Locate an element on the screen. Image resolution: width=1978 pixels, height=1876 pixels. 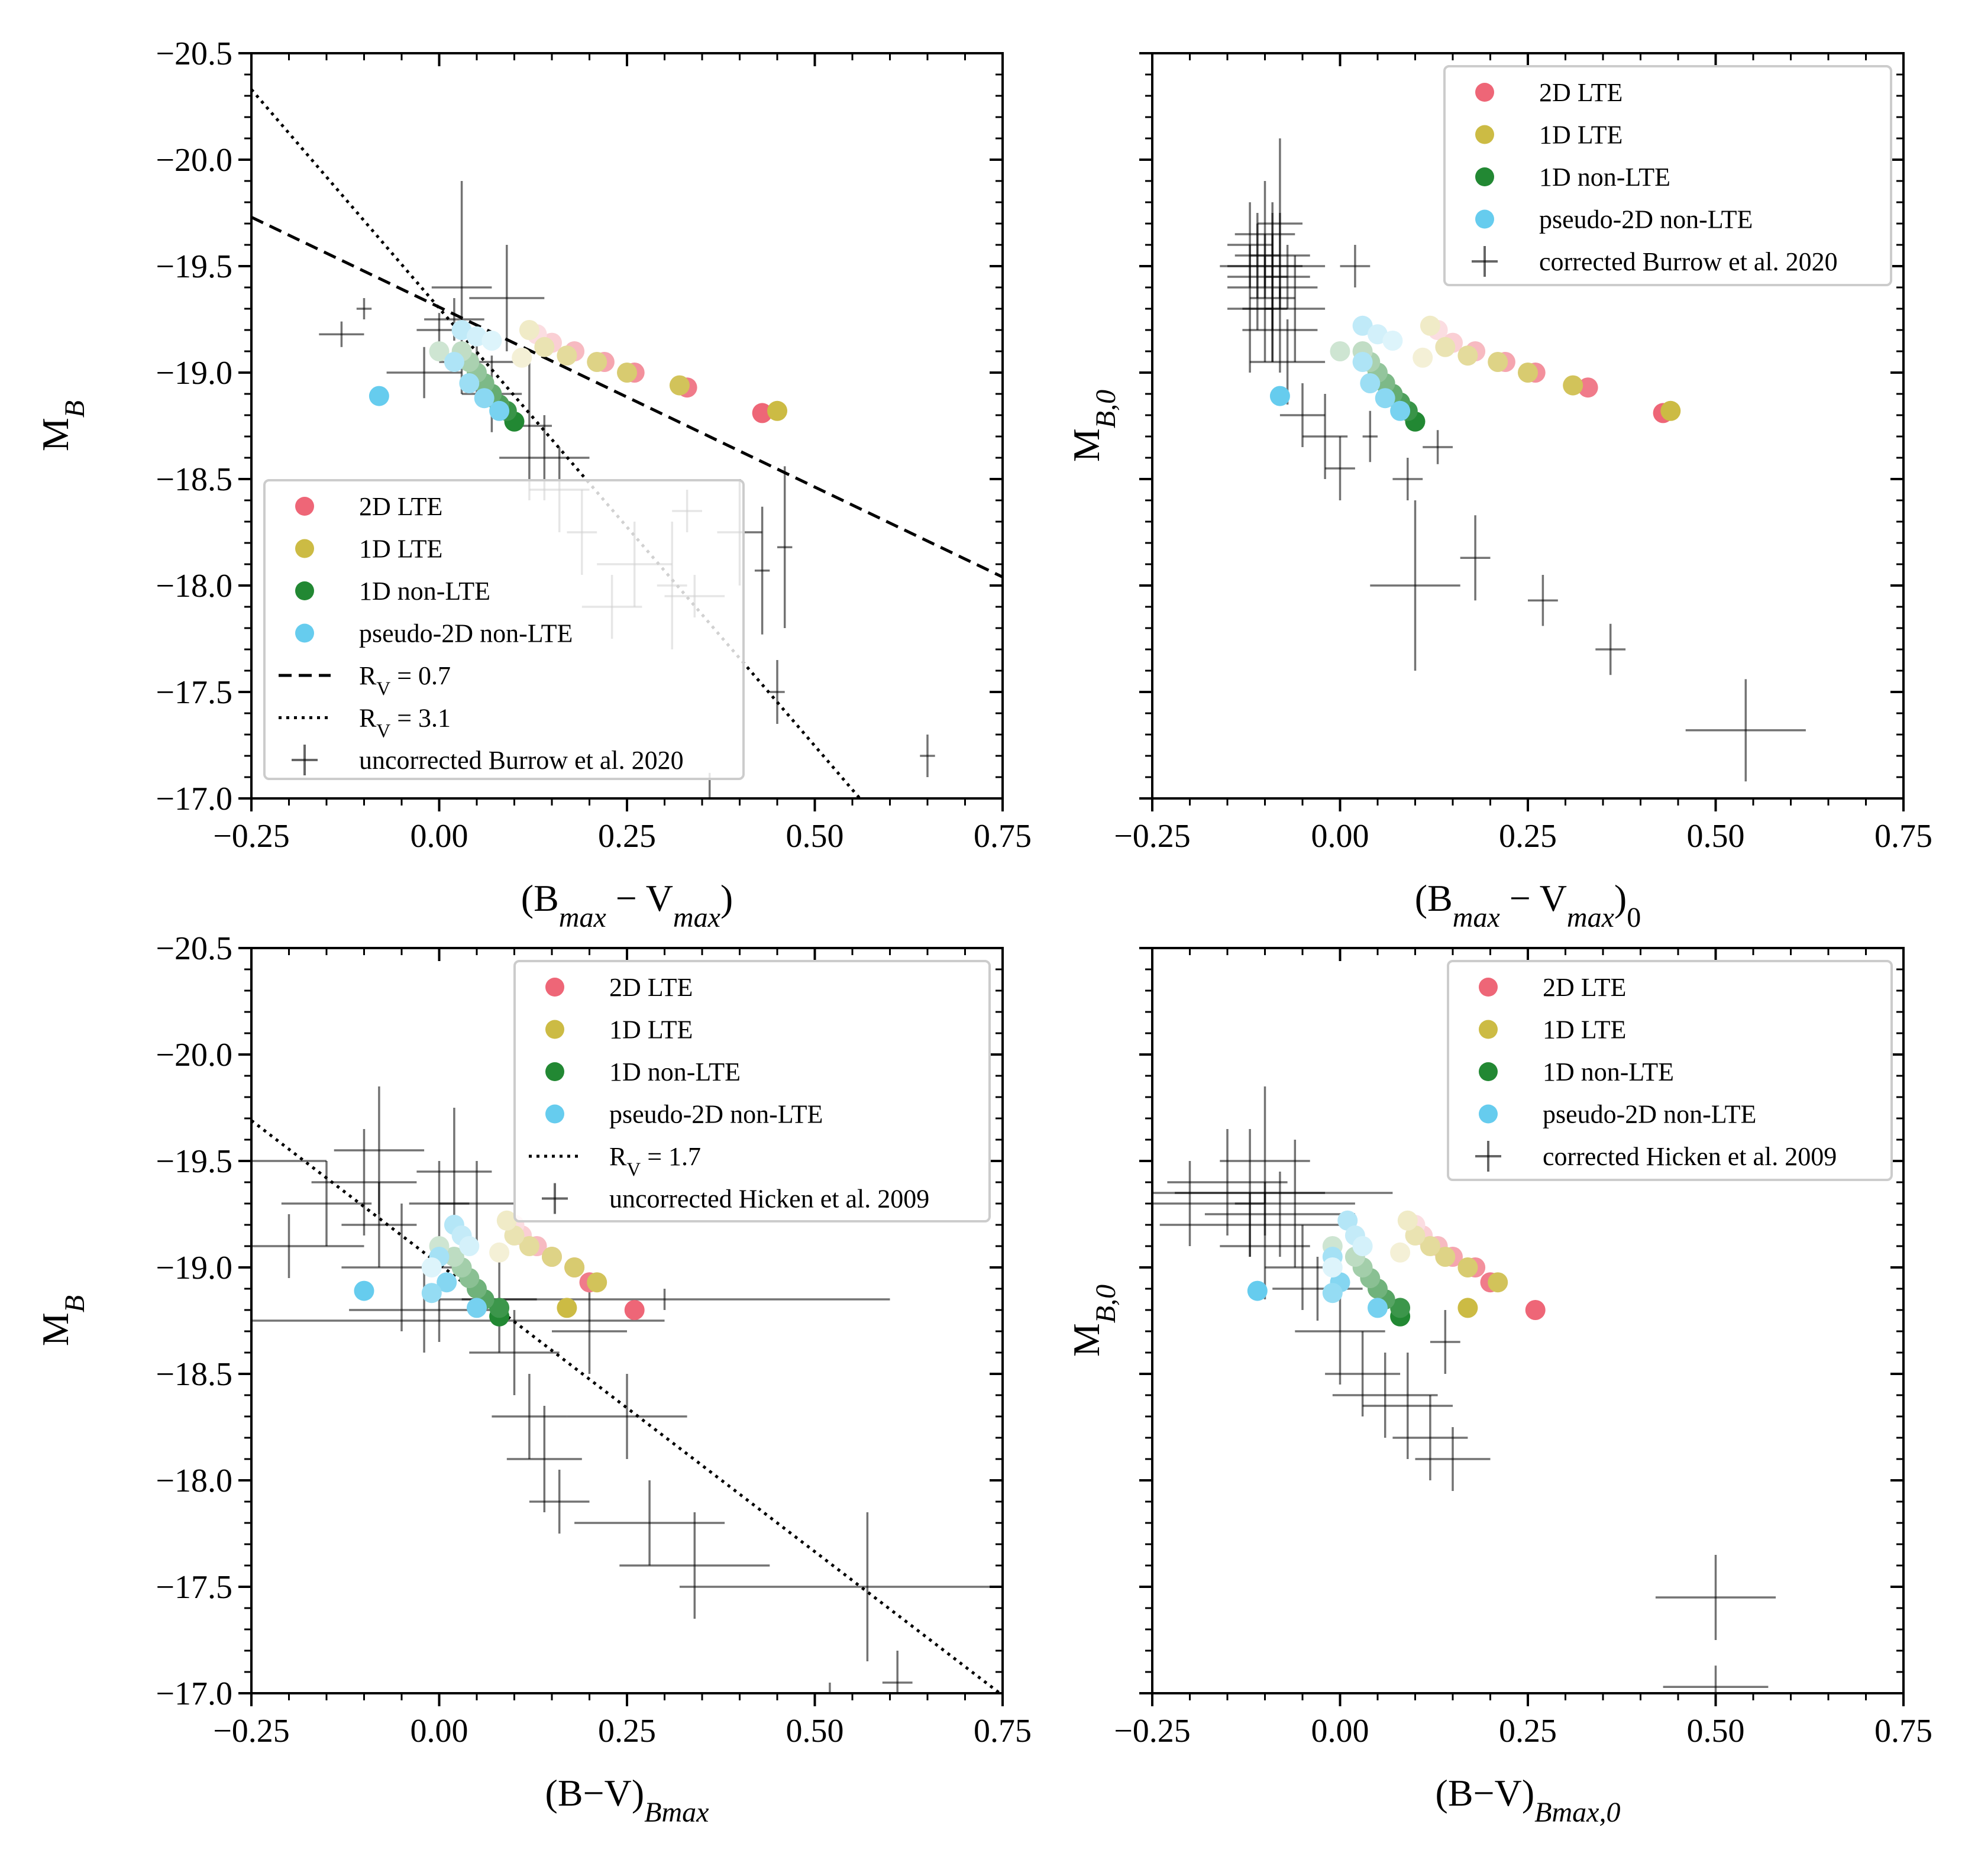
x-axis-label: (B−V)Bmax is located at coordinates (627, 1800).